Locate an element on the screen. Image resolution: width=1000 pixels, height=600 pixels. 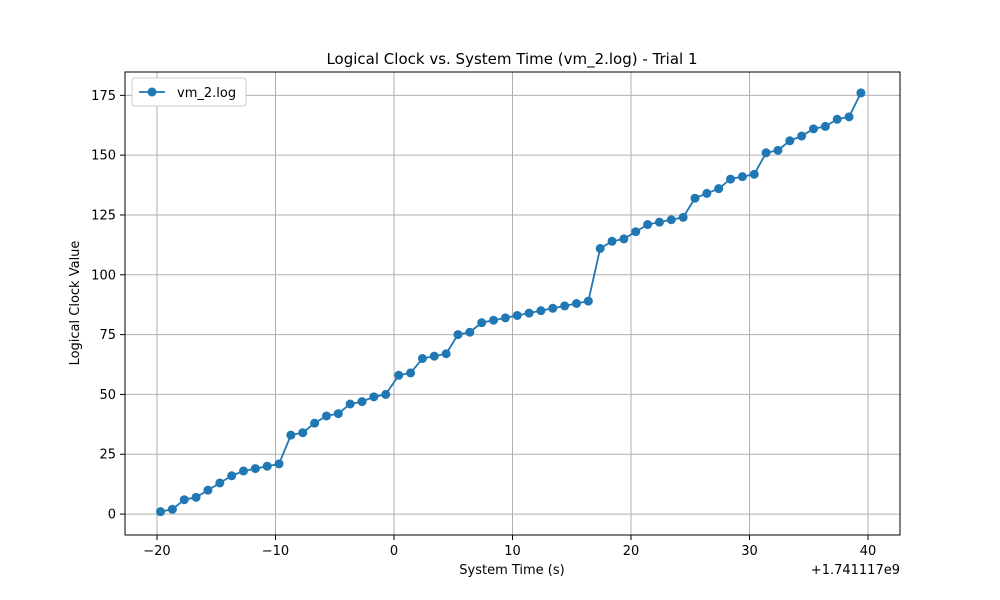
y-tick-label: 75 is located at coordinates (107, 335).